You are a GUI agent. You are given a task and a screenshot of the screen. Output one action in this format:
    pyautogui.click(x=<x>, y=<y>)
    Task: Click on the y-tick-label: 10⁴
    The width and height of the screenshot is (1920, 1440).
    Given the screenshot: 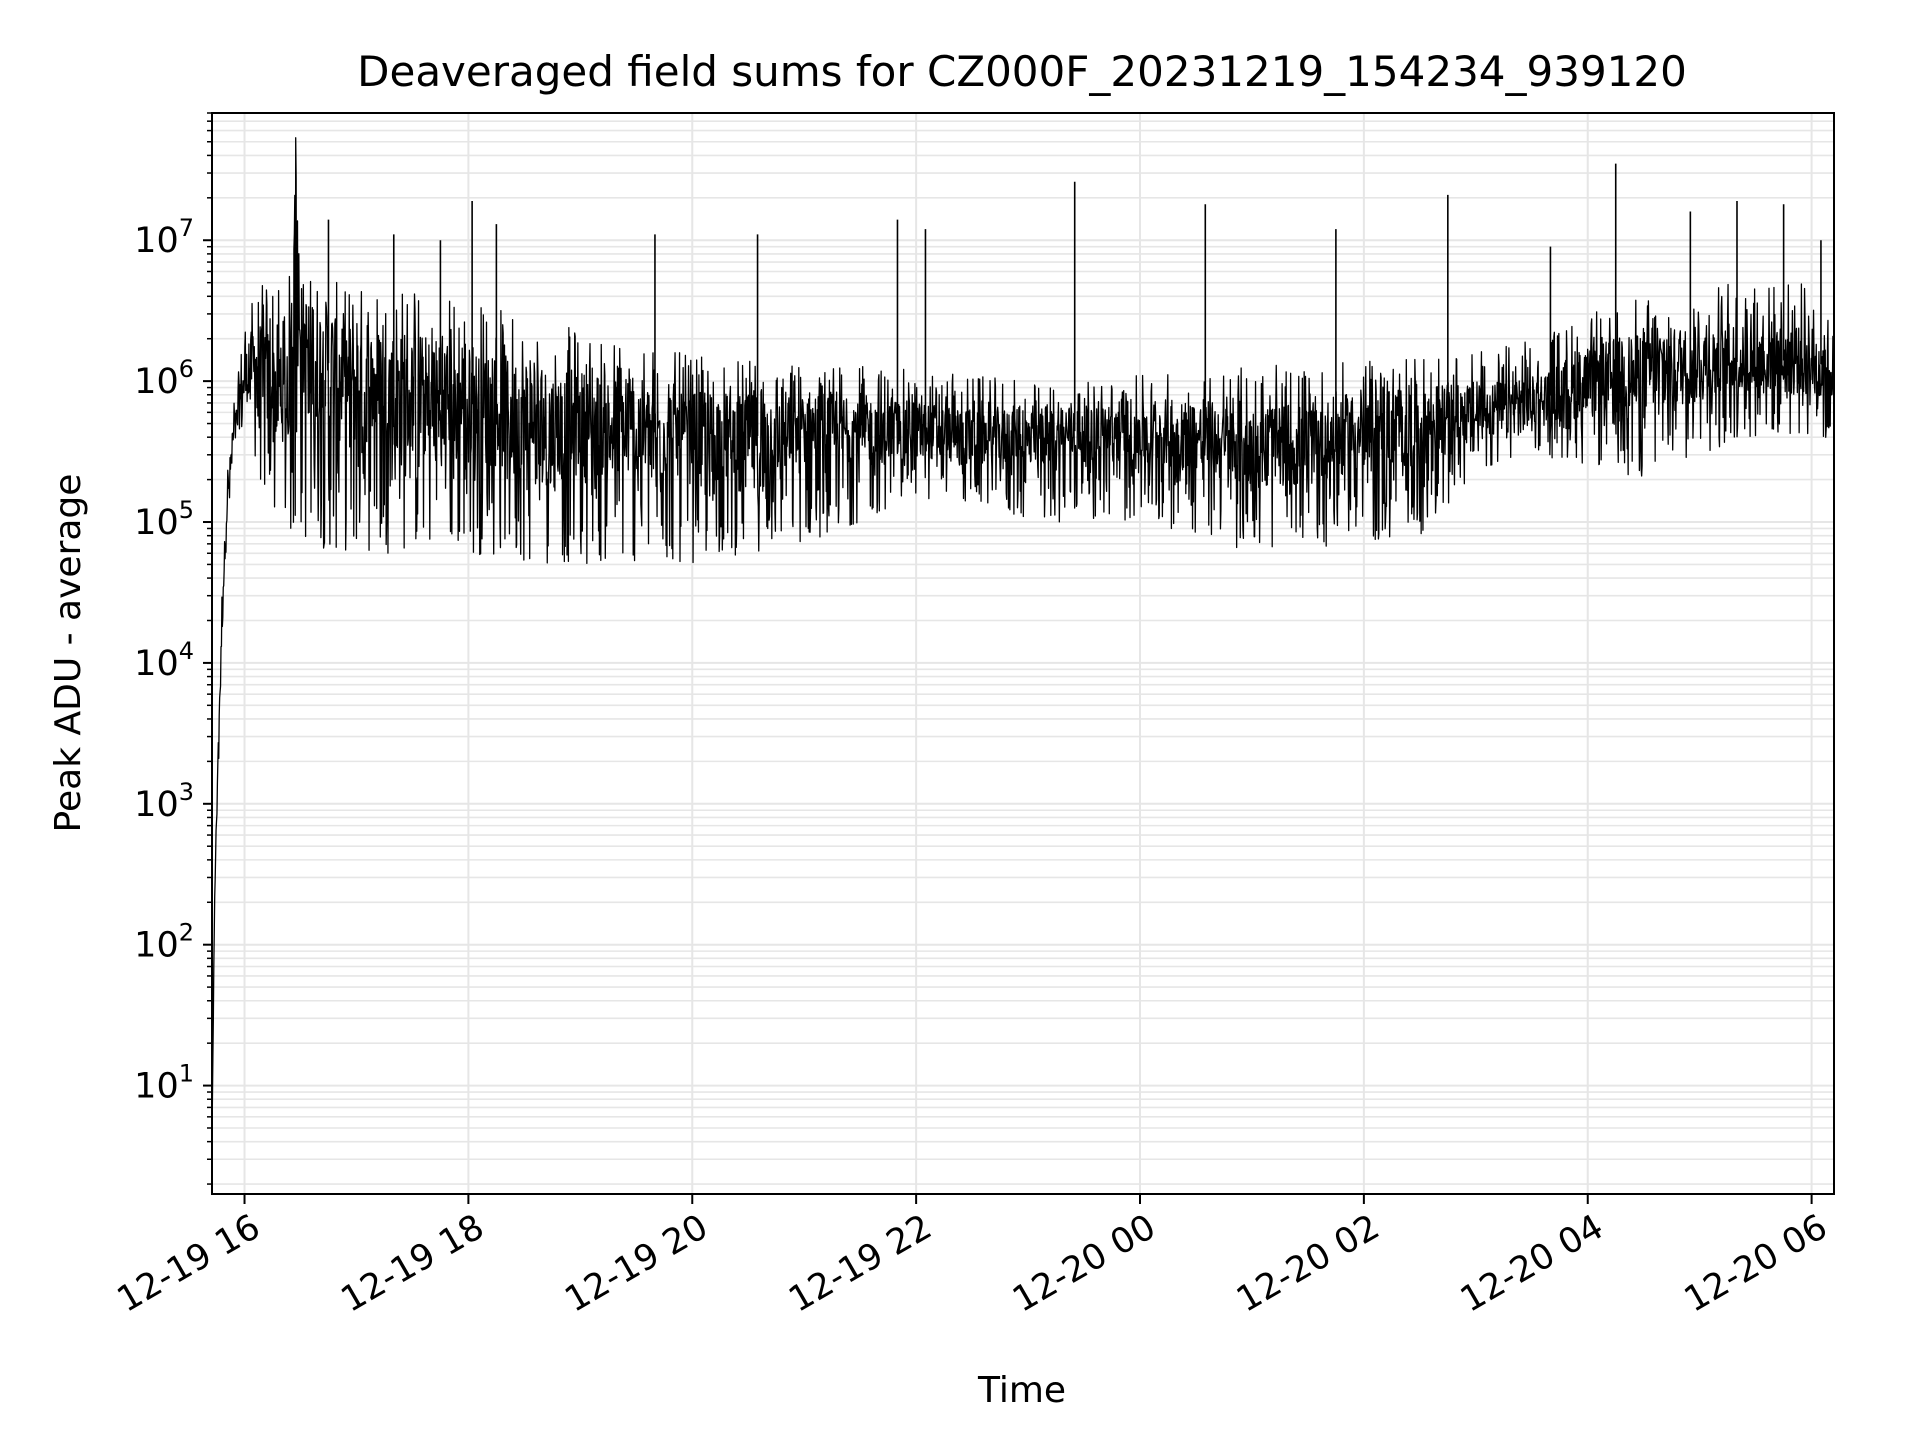 What is the action you would take?
    pyautogui.click(x=164, y=660)
    